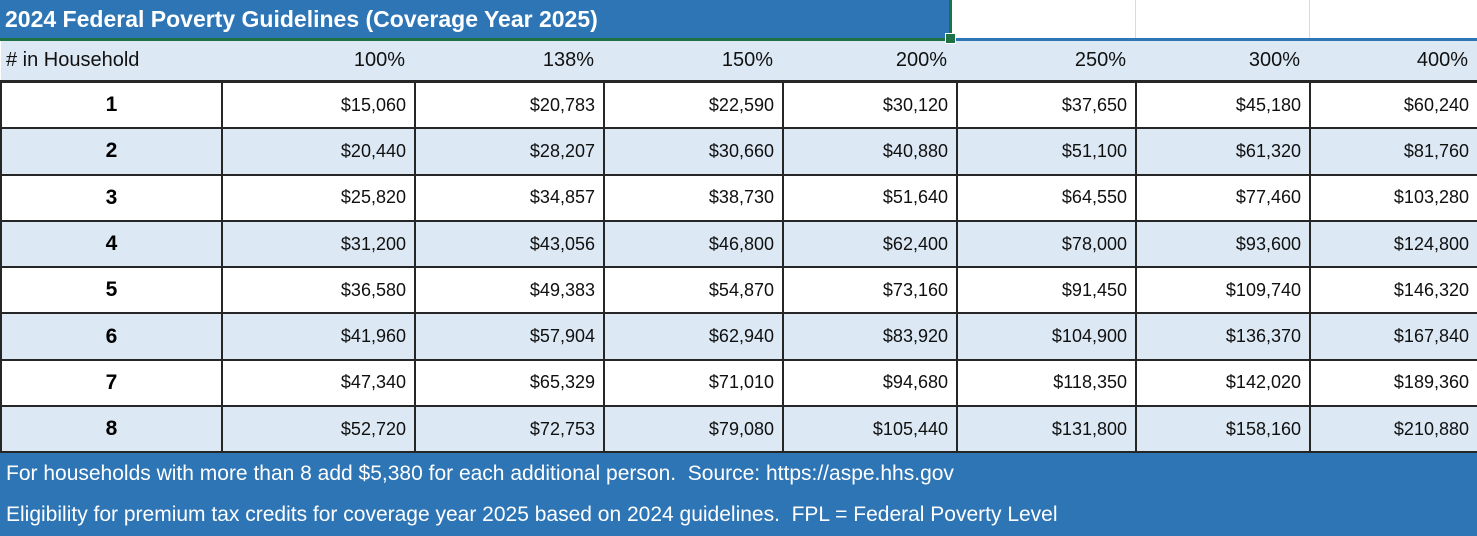 The height and width of the screenshot is (536, 1477). What do you see at coordinates (870, 244) in the screenshot?
I see `income-value-cell: $62,400` at bounding box center [870, 244].